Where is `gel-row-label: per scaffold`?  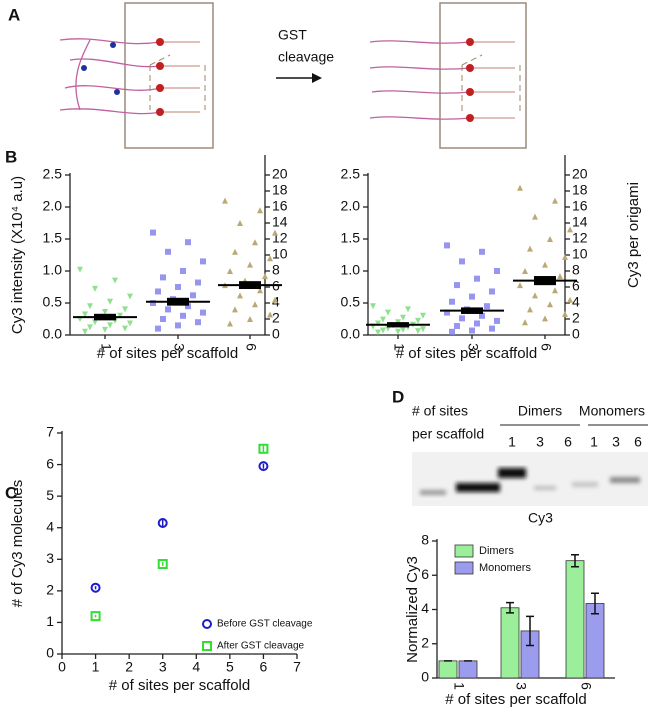
gel-row-label: per scaffold is located at coordinates (448, 434).